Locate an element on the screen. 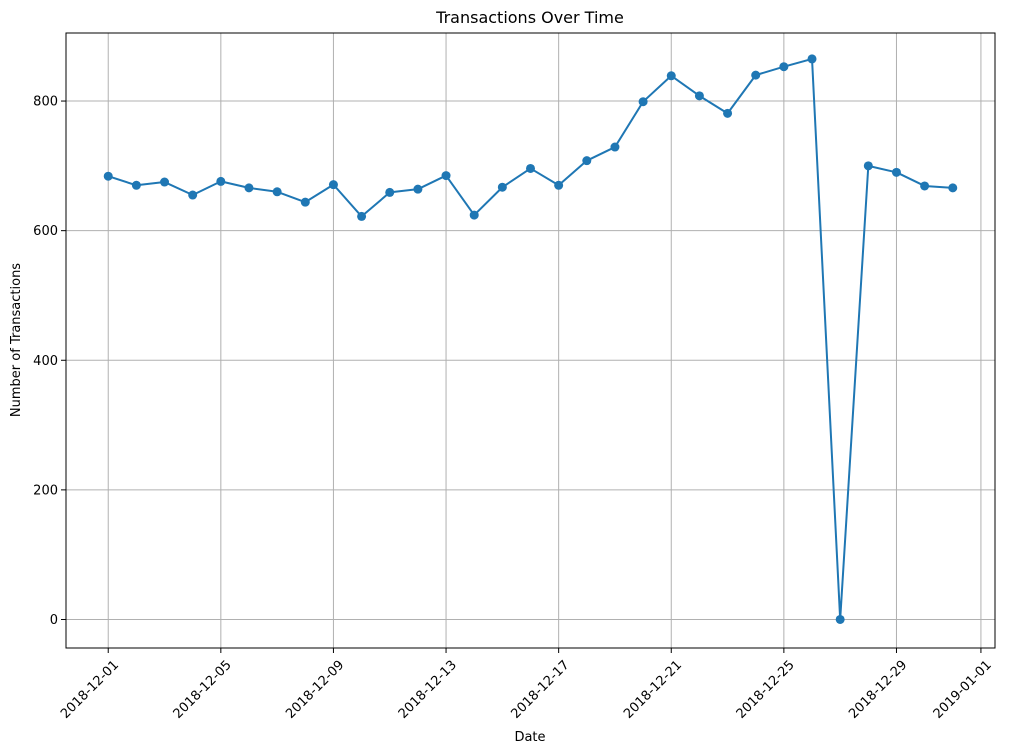 The width and height of the screenshot is (1024, 754). y-axis: 0 200 400 600 800 is located at coordinates (49, 361).